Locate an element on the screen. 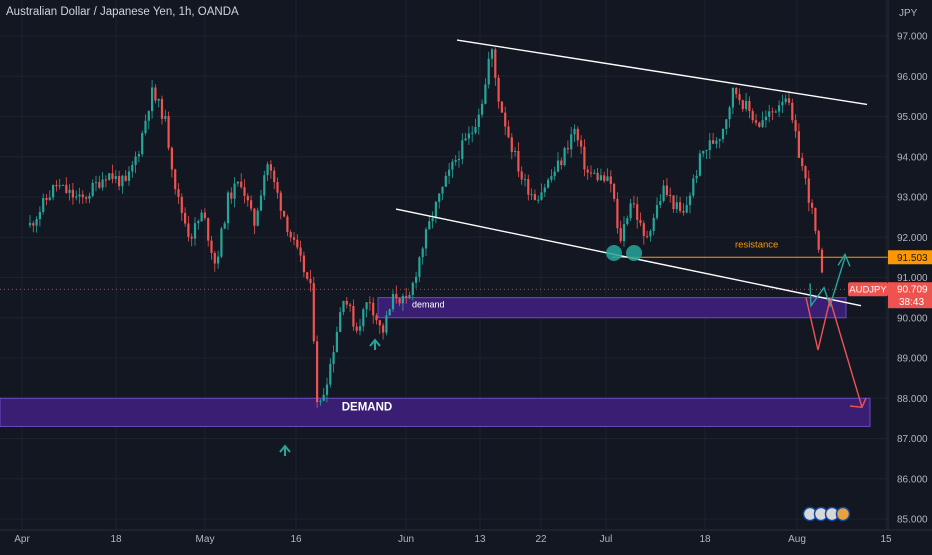  y-tick-label: 87.000 is located at coordinates (912, 439).